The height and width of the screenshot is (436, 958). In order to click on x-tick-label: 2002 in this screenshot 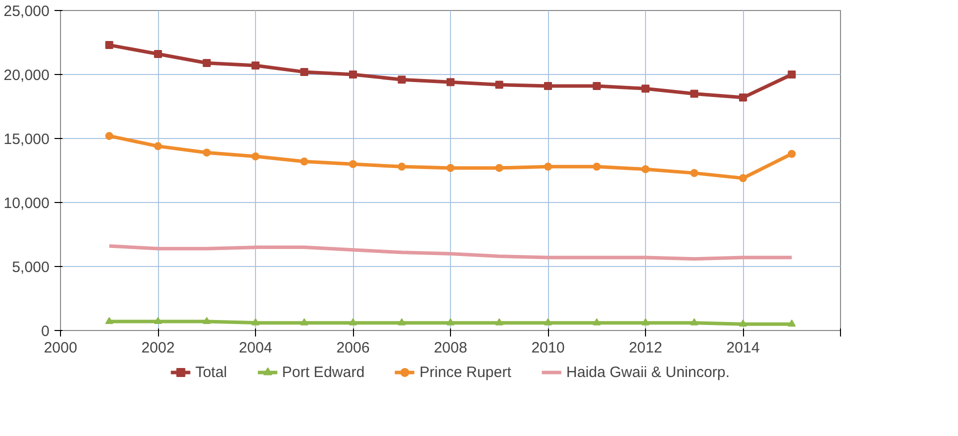, I will do `click(158, 348)`.